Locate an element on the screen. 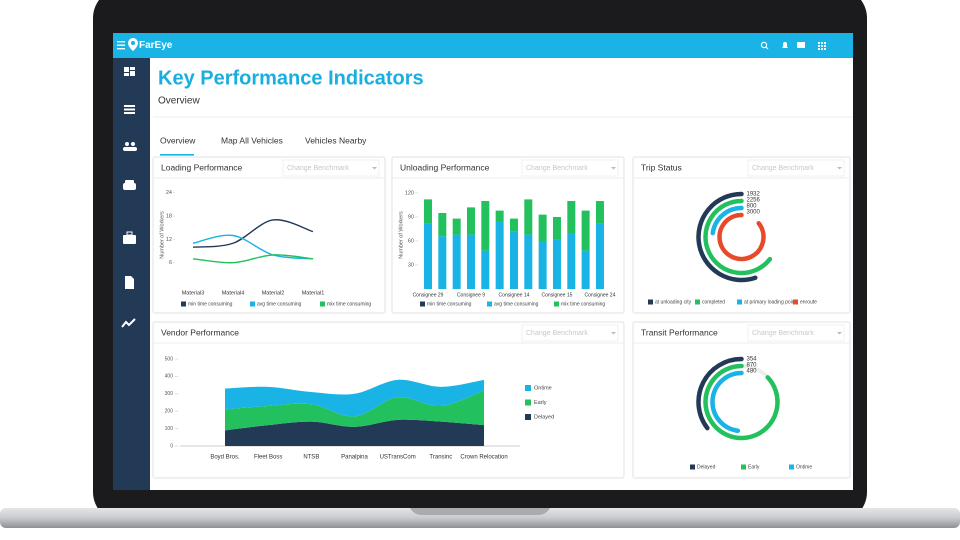 This screenshot has height=540, width=960. menu-button is located at coordinates (121, 45).